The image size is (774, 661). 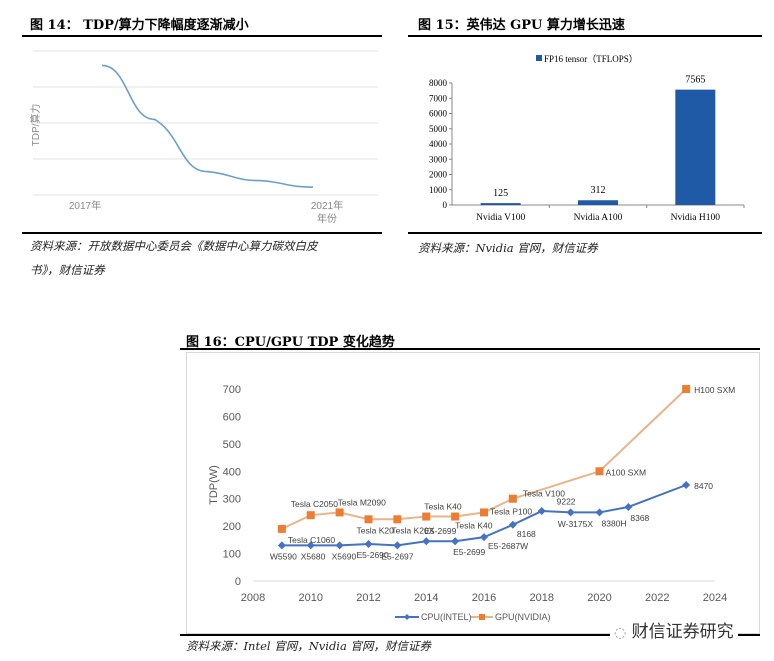 What do you see at coordinates (232, 417) in the screenshot?
I see `y-tick-label: 600` at bounding box center [232, 417].